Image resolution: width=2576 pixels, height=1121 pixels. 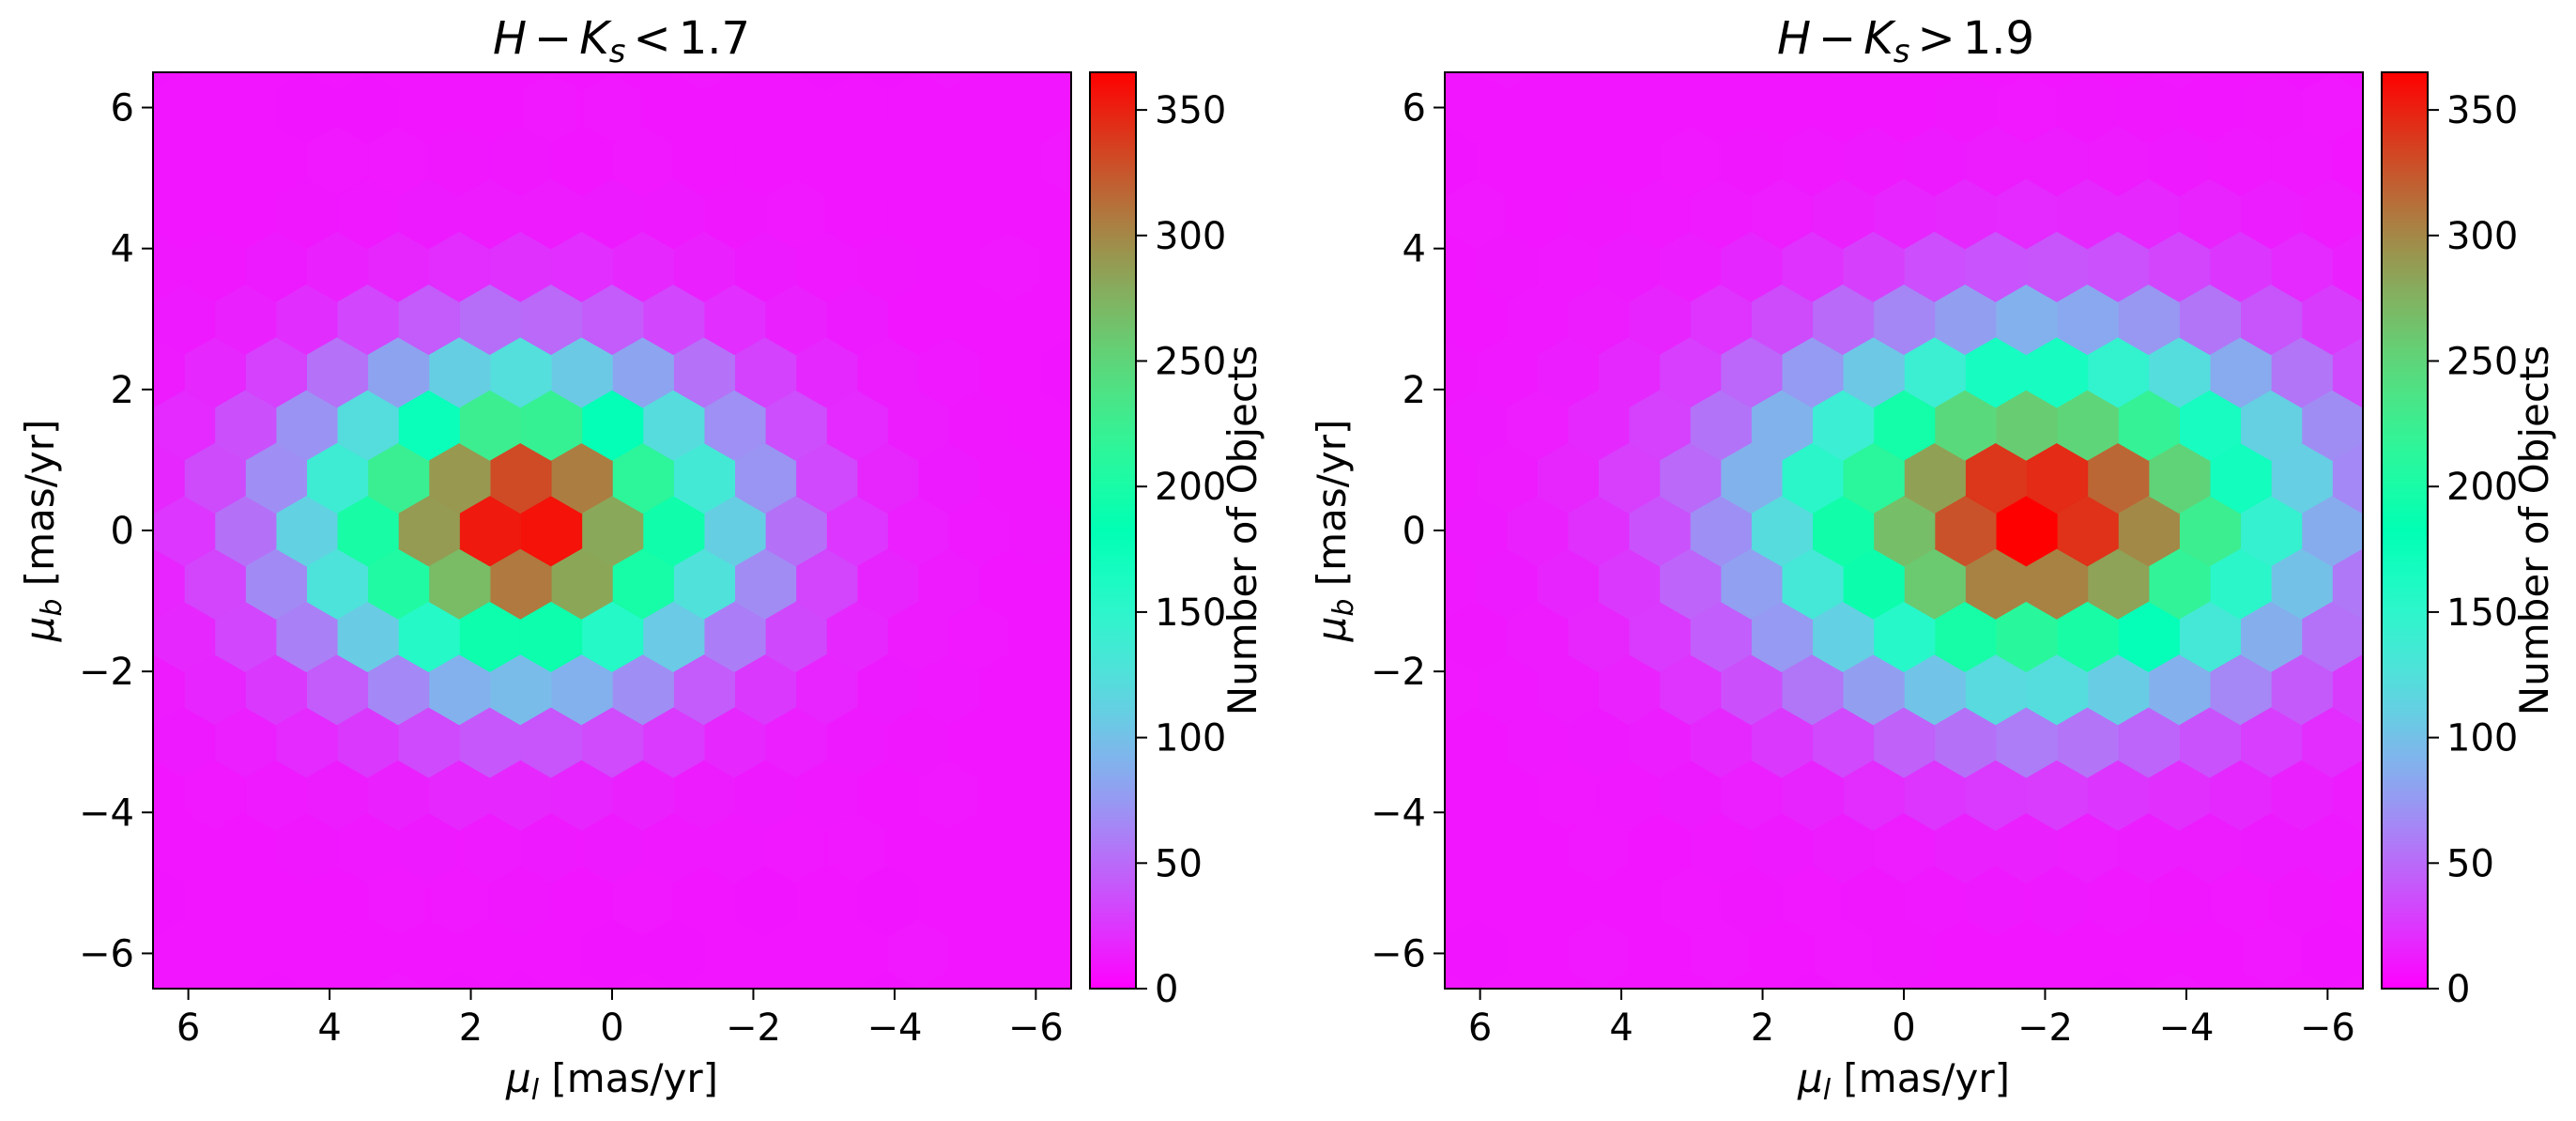 I want to click on y-tick-label: 0, so click(x=1414, y=531).